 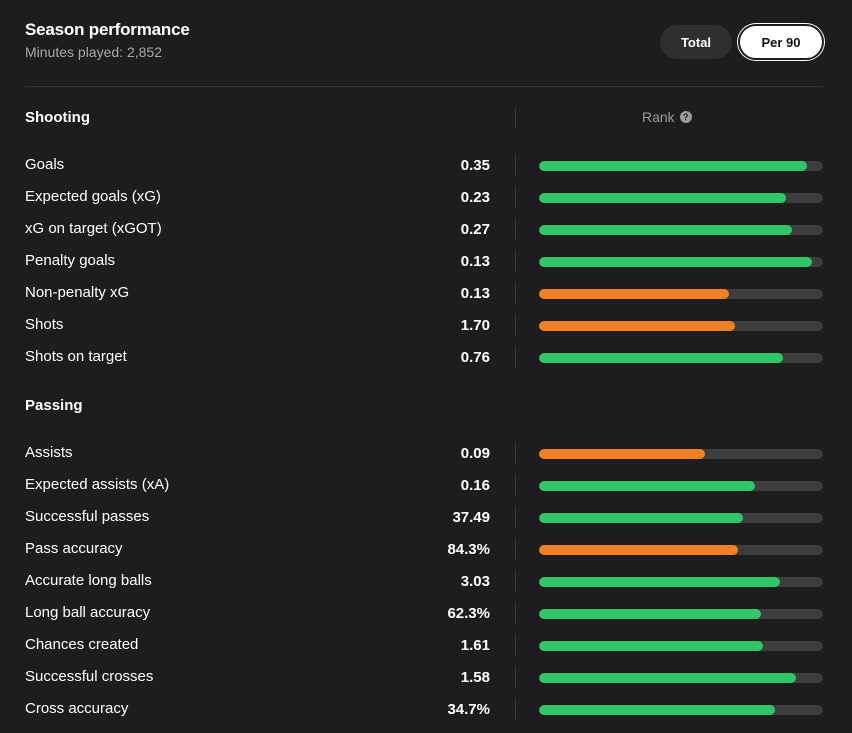 What do you see at coordinates (426, 581) in the screenshot?
I see `stat-row: Accurate long balls 3.03` at bounding box center [426, 581].